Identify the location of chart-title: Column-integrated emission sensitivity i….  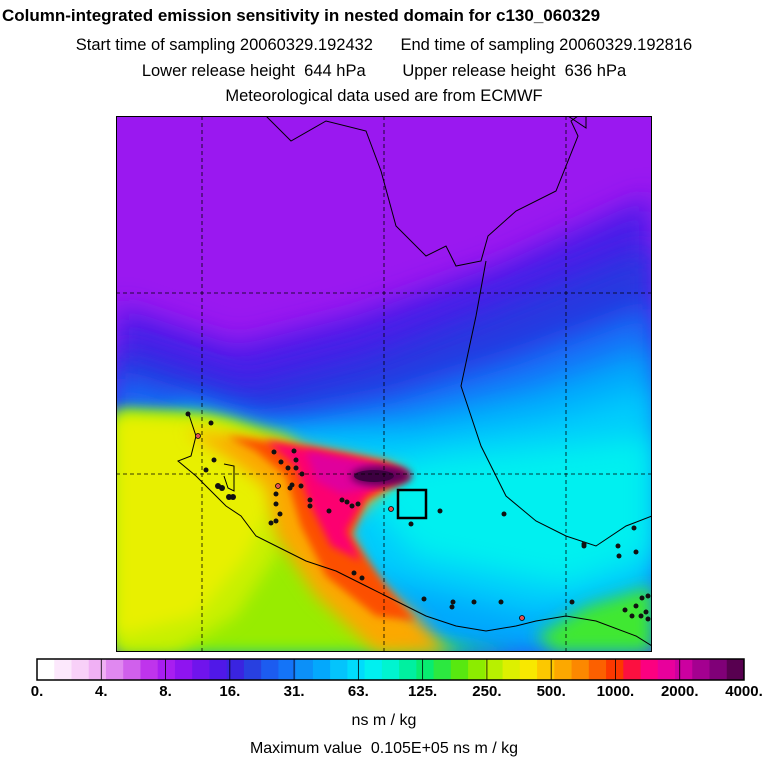
(301, 15).